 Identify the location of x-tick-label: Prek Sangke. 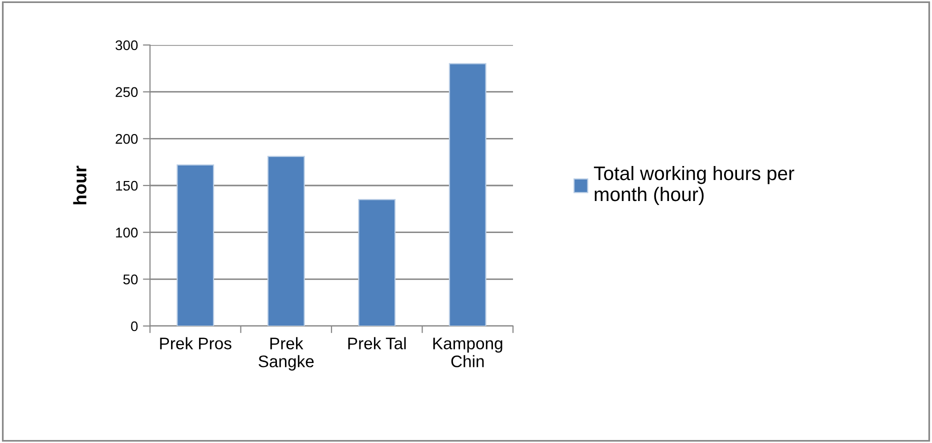
(286, 354).